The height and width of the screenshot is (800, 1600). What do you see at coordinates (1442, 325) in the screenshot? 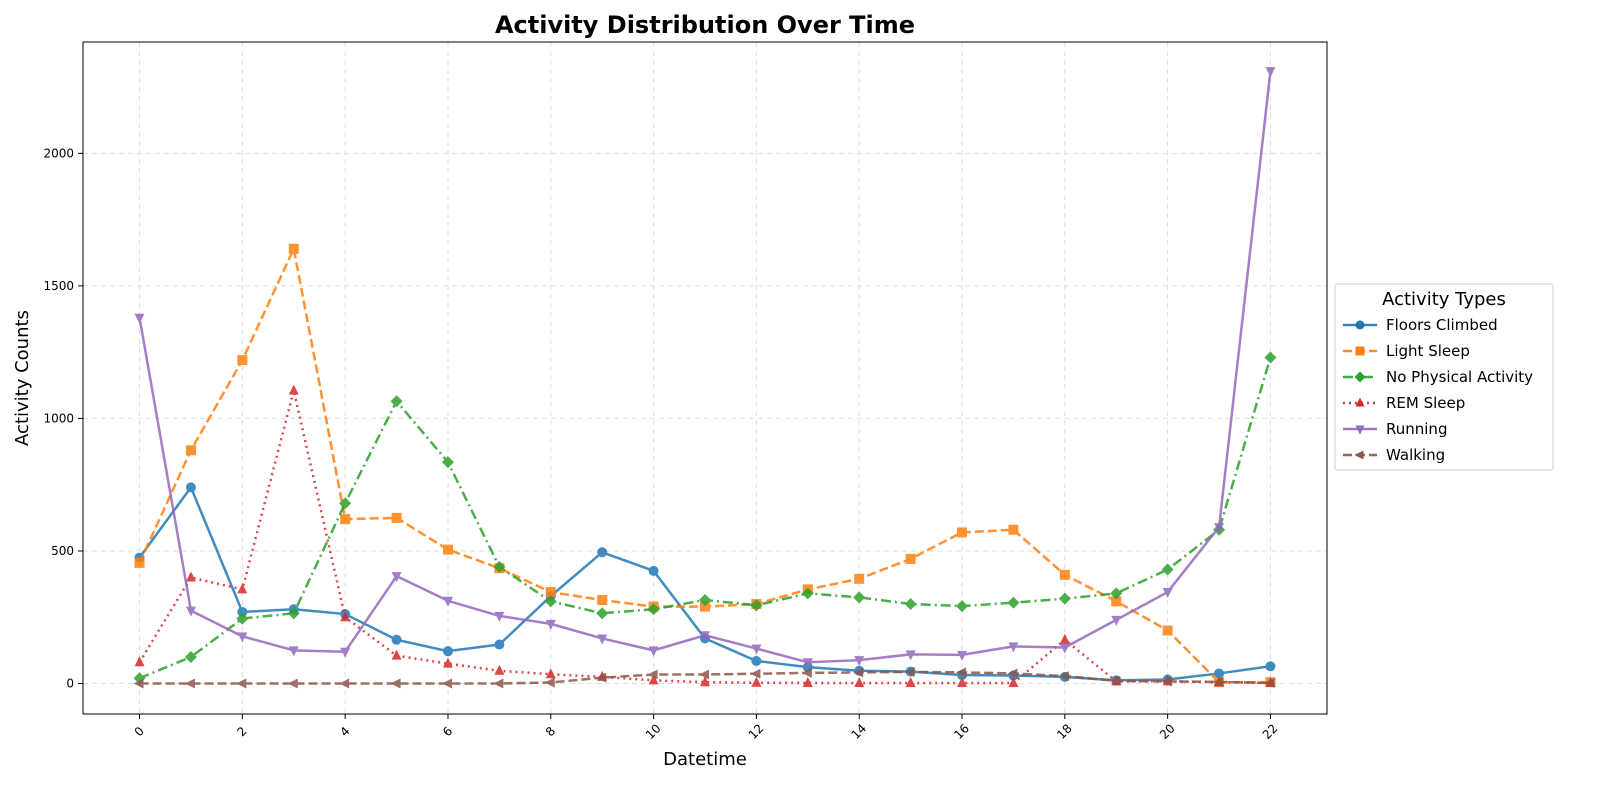
I see `legend-label-floors-climbed: Floors Climbed` at bounding box center [1442, 325].